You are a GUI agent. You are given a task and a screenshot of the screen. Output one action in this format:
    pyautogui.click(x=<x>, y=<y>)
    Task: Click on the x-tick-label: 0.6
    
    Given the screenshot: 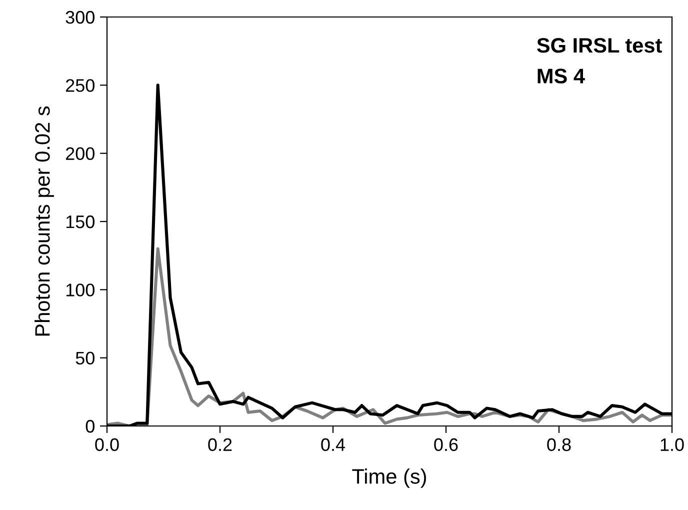 What is the action you would take?
    pyautogui.click(x=446, y=445)
    